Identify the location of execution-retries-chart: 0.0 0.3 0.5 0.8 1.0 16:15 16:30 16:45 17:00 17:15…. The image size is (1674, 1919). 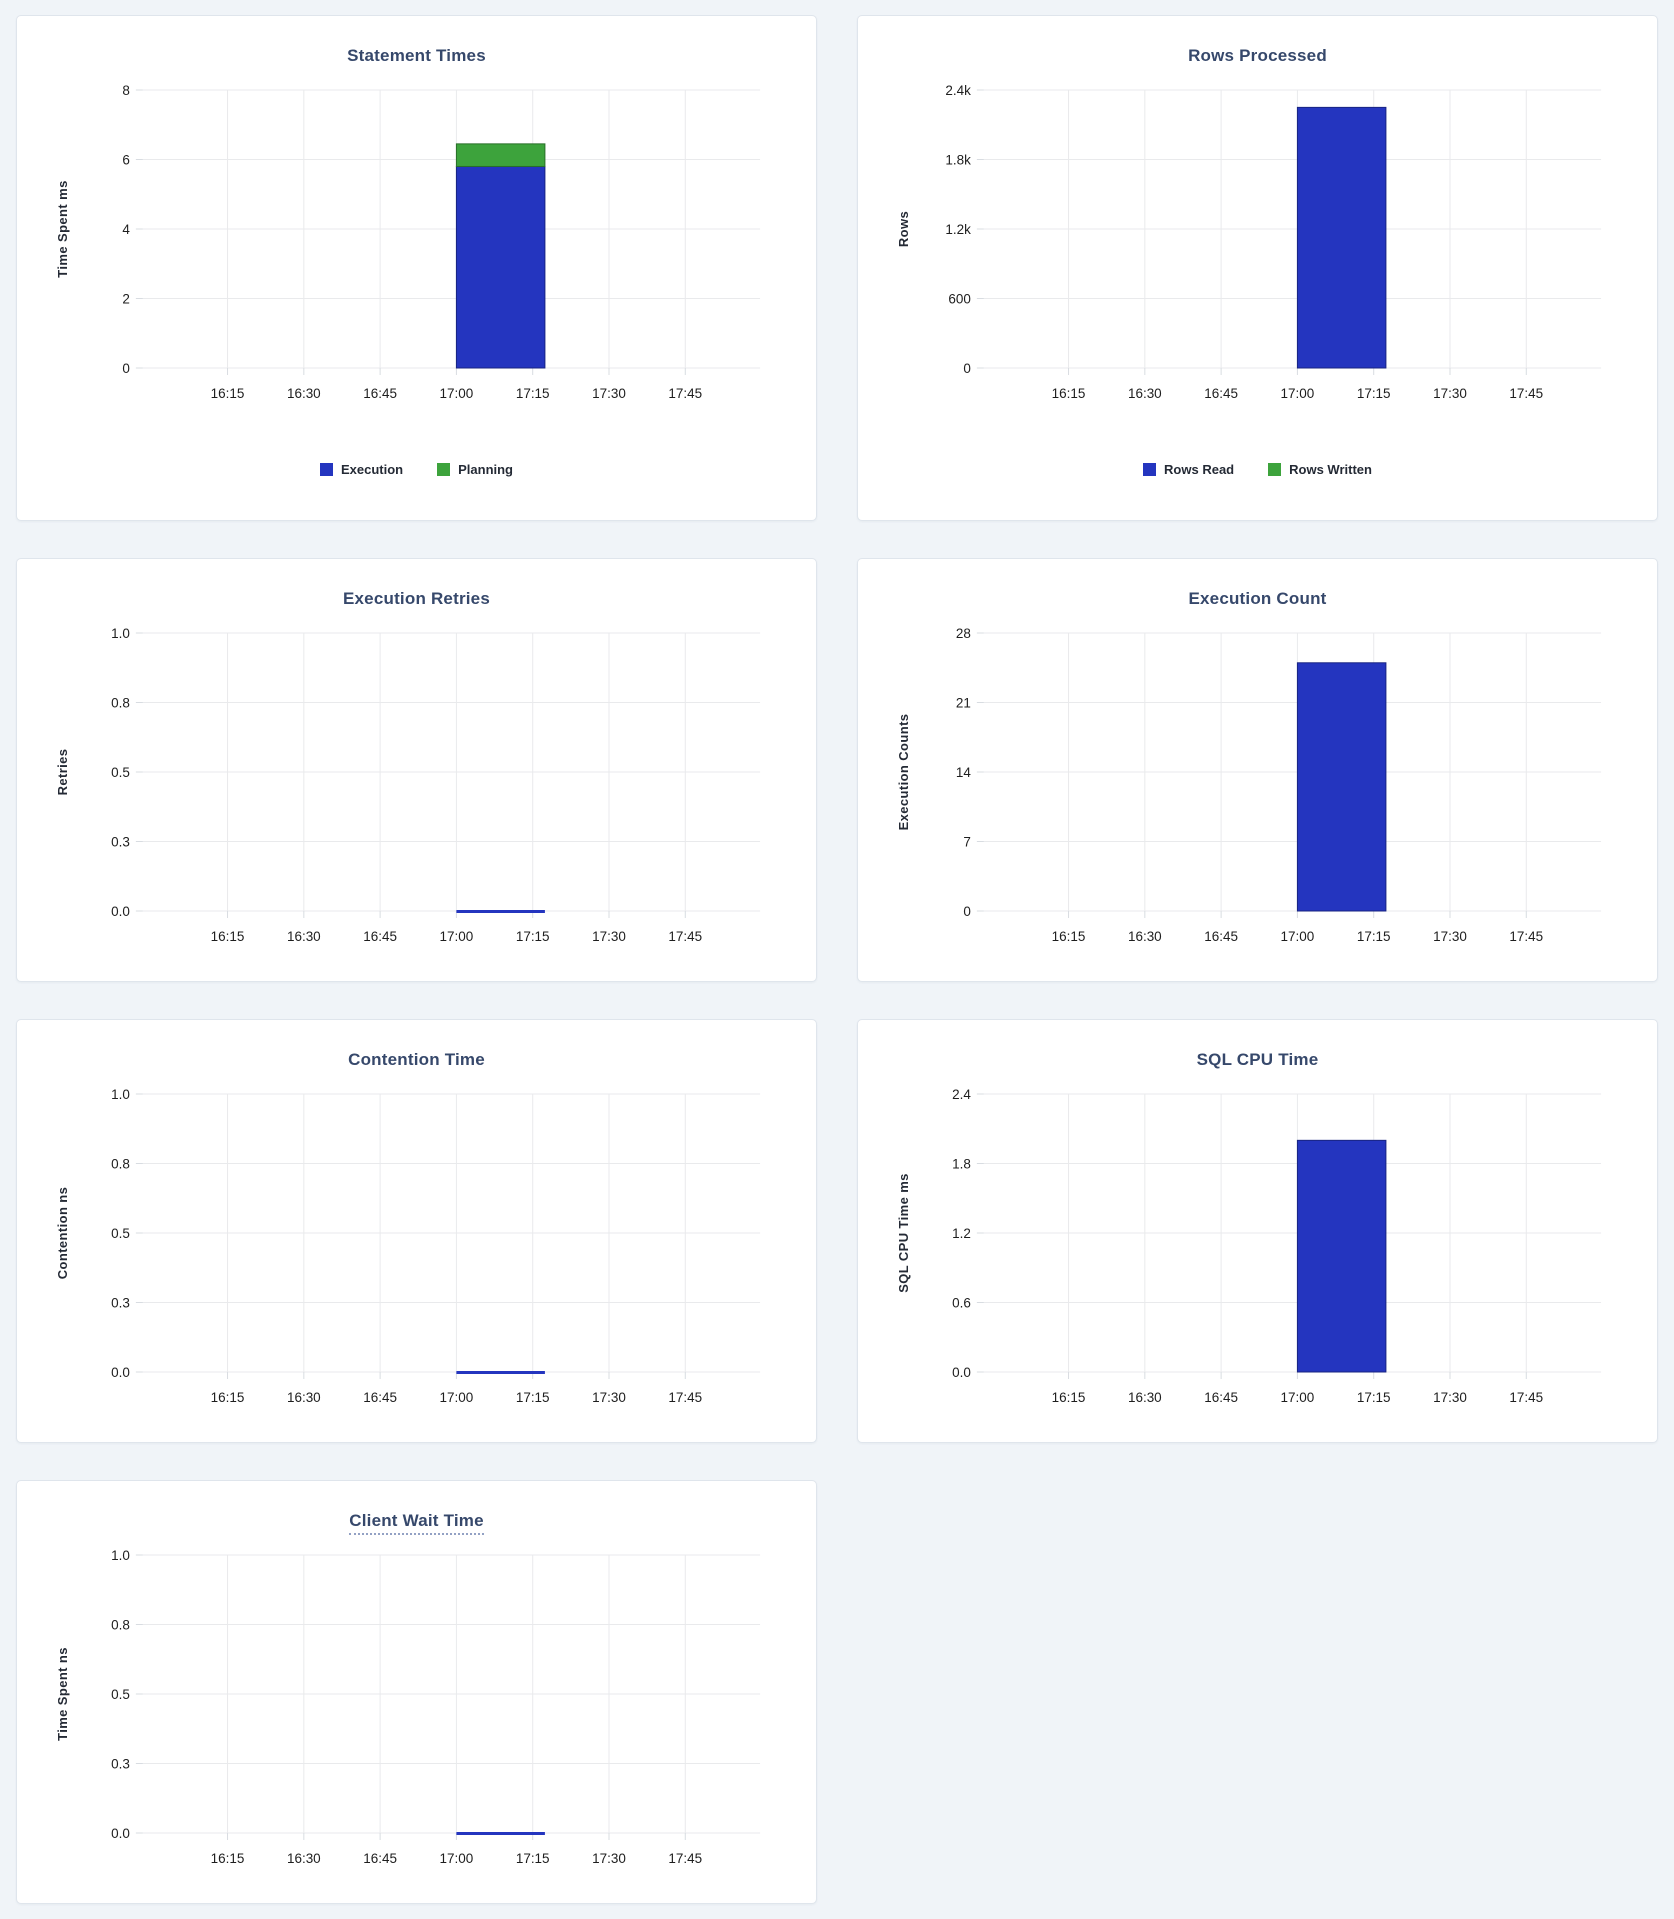
(416, 784).